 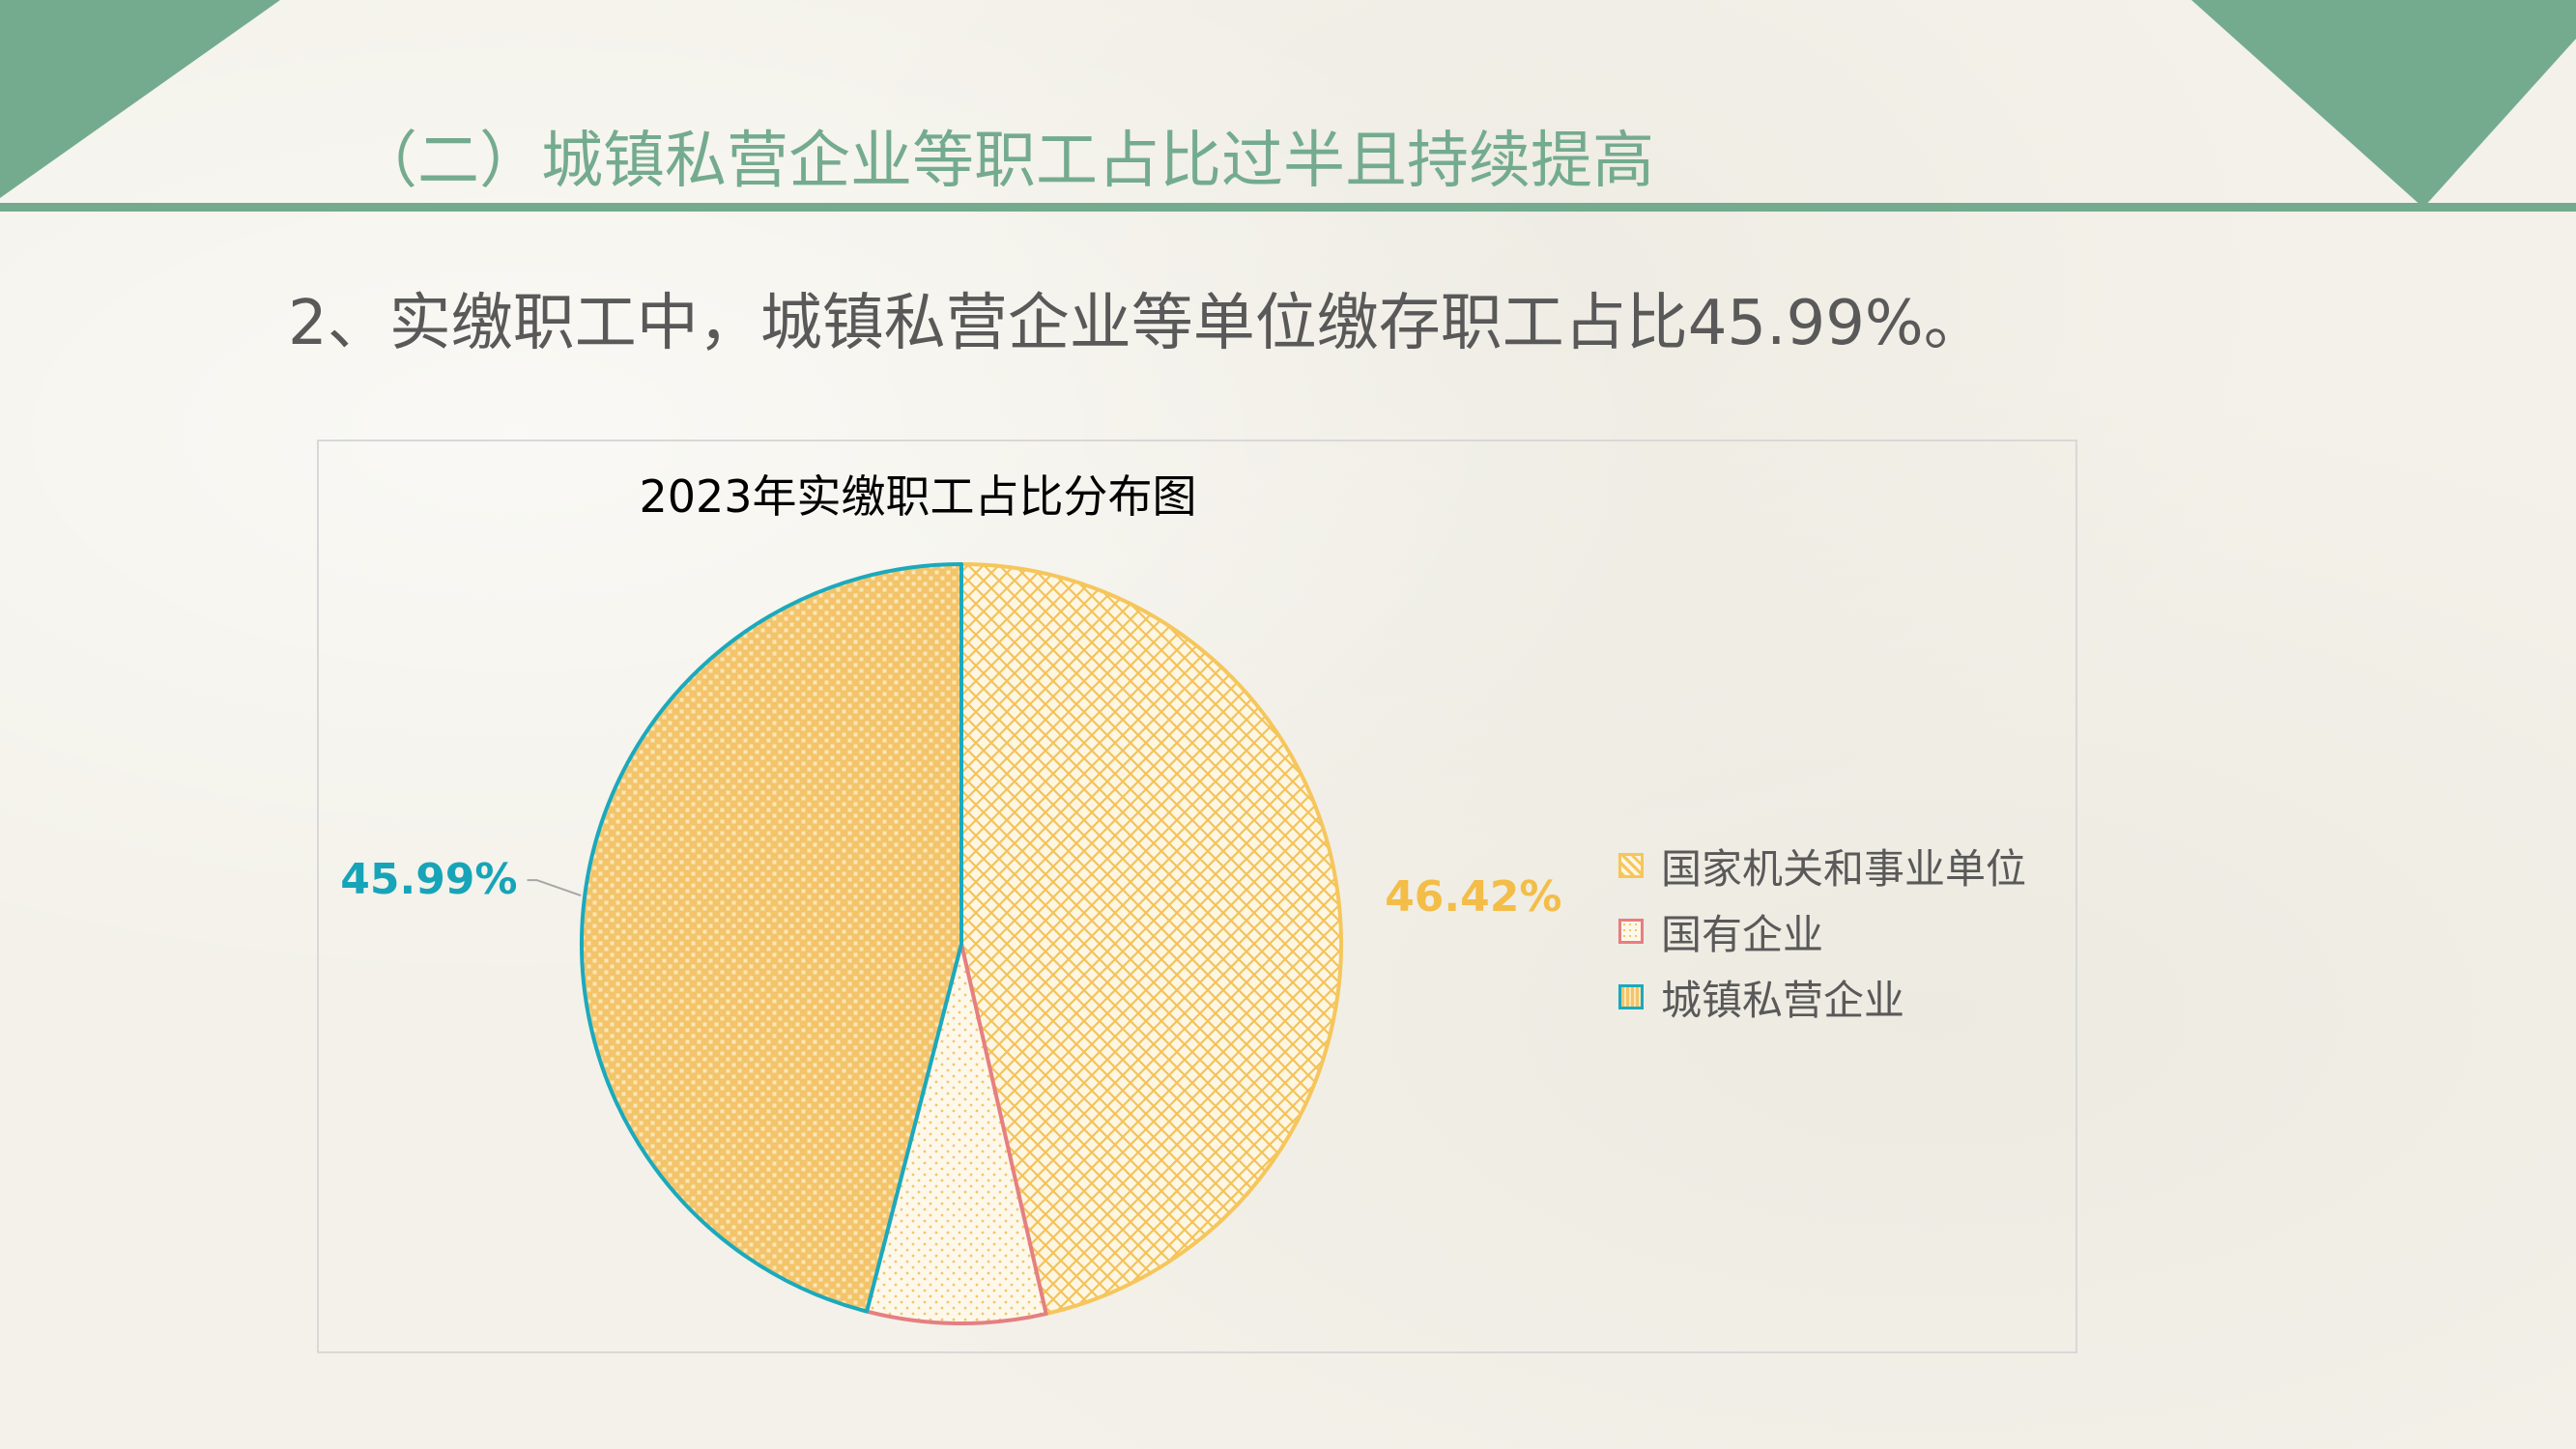 I want to click on header-divider, so click(x=1288, y=207).